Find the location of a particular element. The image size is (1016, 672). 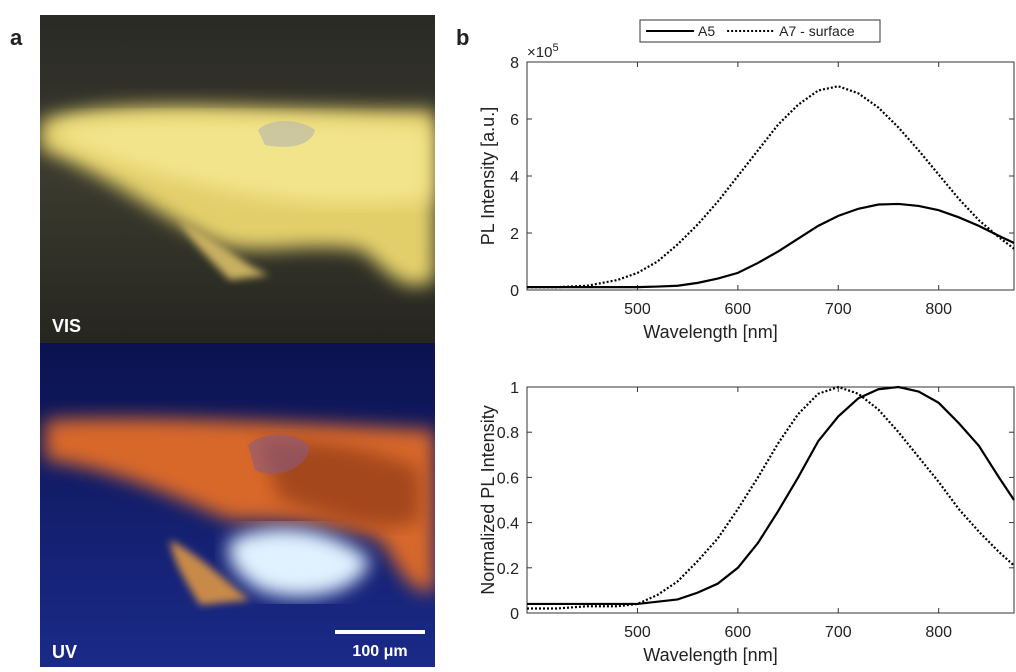

y-axis-label: PL Intensity [a.u.] is located at coordinates (488, 176).